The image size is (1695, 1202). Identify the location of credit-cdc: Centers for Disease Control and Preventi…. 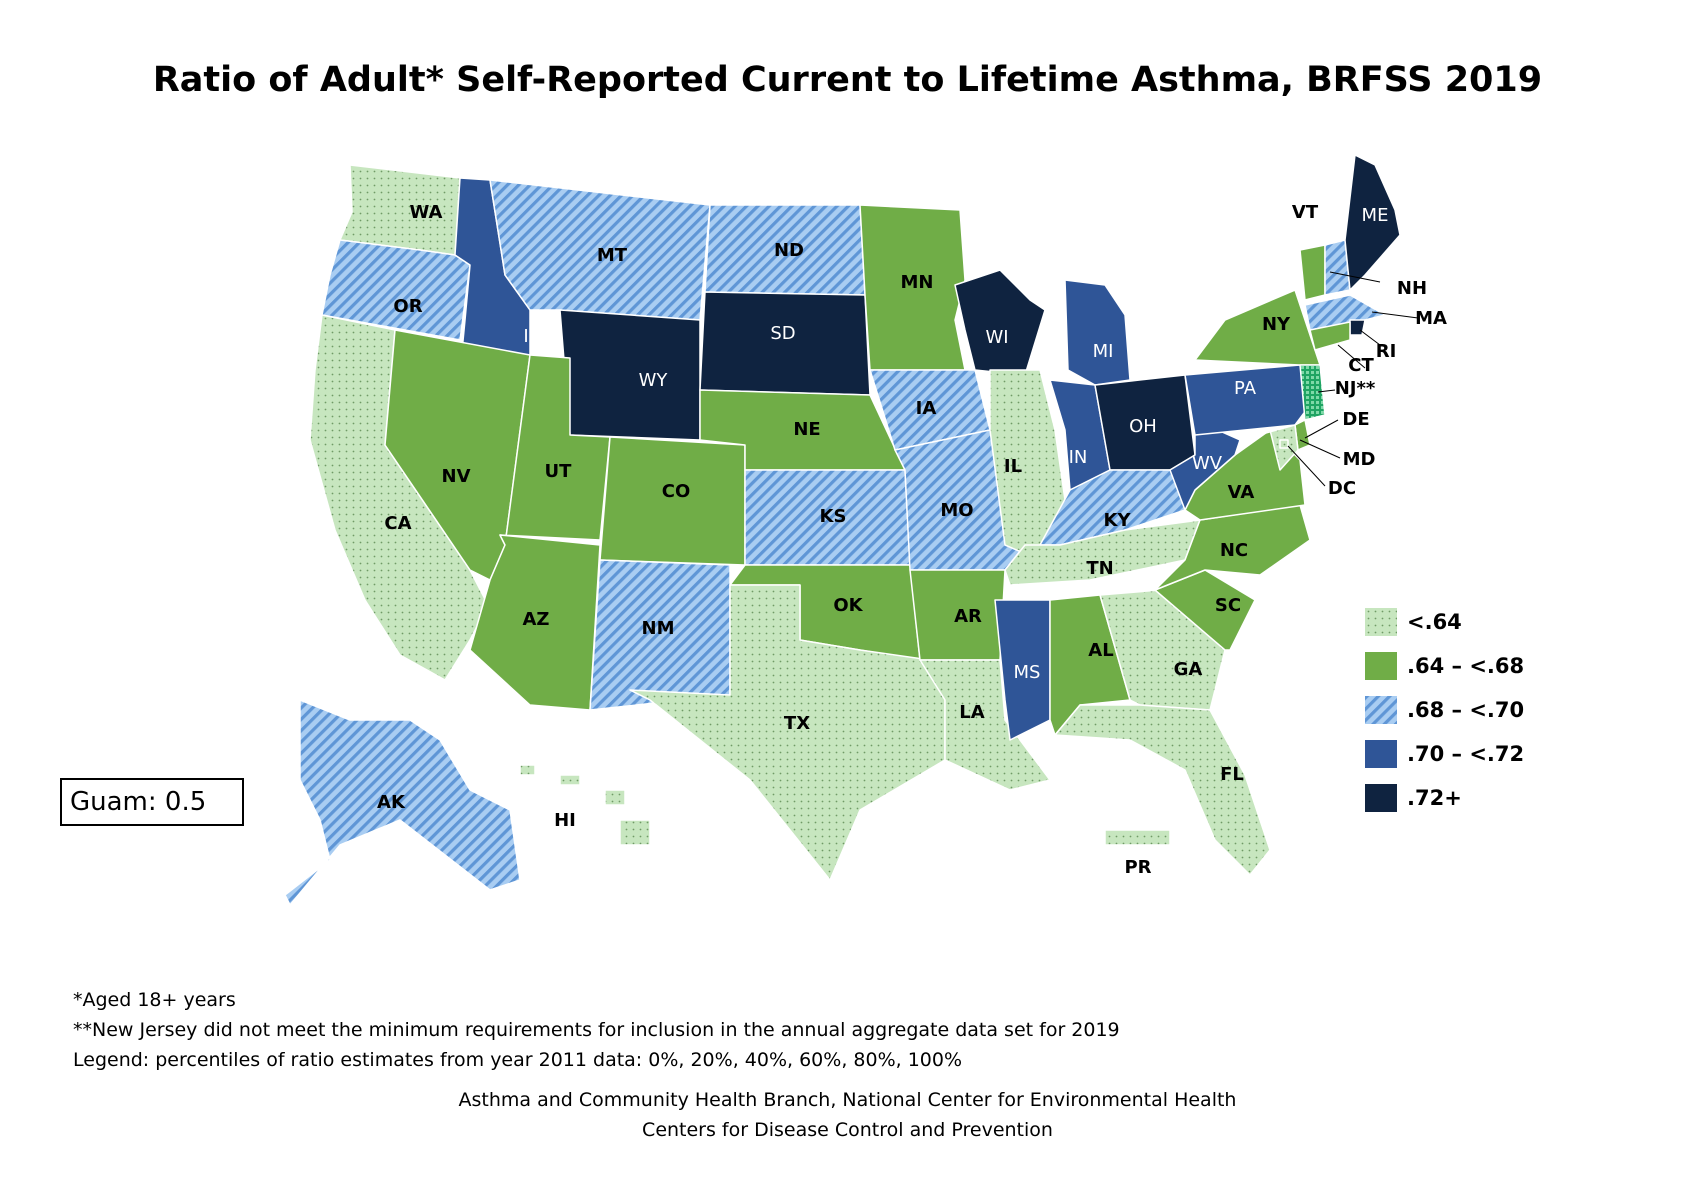
(847, 1130).